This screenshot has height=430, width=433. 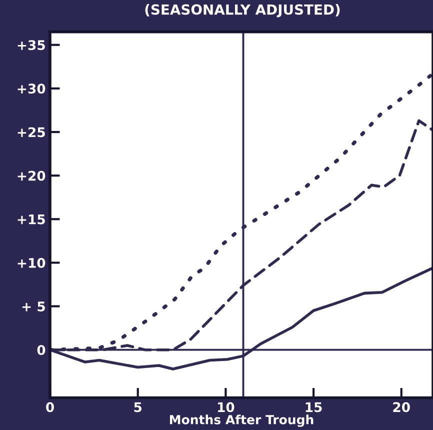 What do you see at coordinates (401, 407) in the screenshot?
I see `x-tick-label: 20` at bounding box center [401, 407].